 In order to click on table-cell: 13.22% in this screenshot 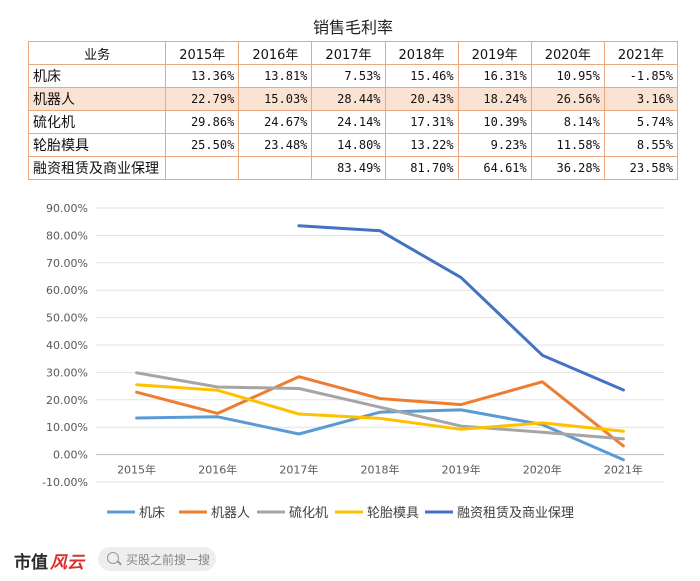, I will do `click(421, 145)`.